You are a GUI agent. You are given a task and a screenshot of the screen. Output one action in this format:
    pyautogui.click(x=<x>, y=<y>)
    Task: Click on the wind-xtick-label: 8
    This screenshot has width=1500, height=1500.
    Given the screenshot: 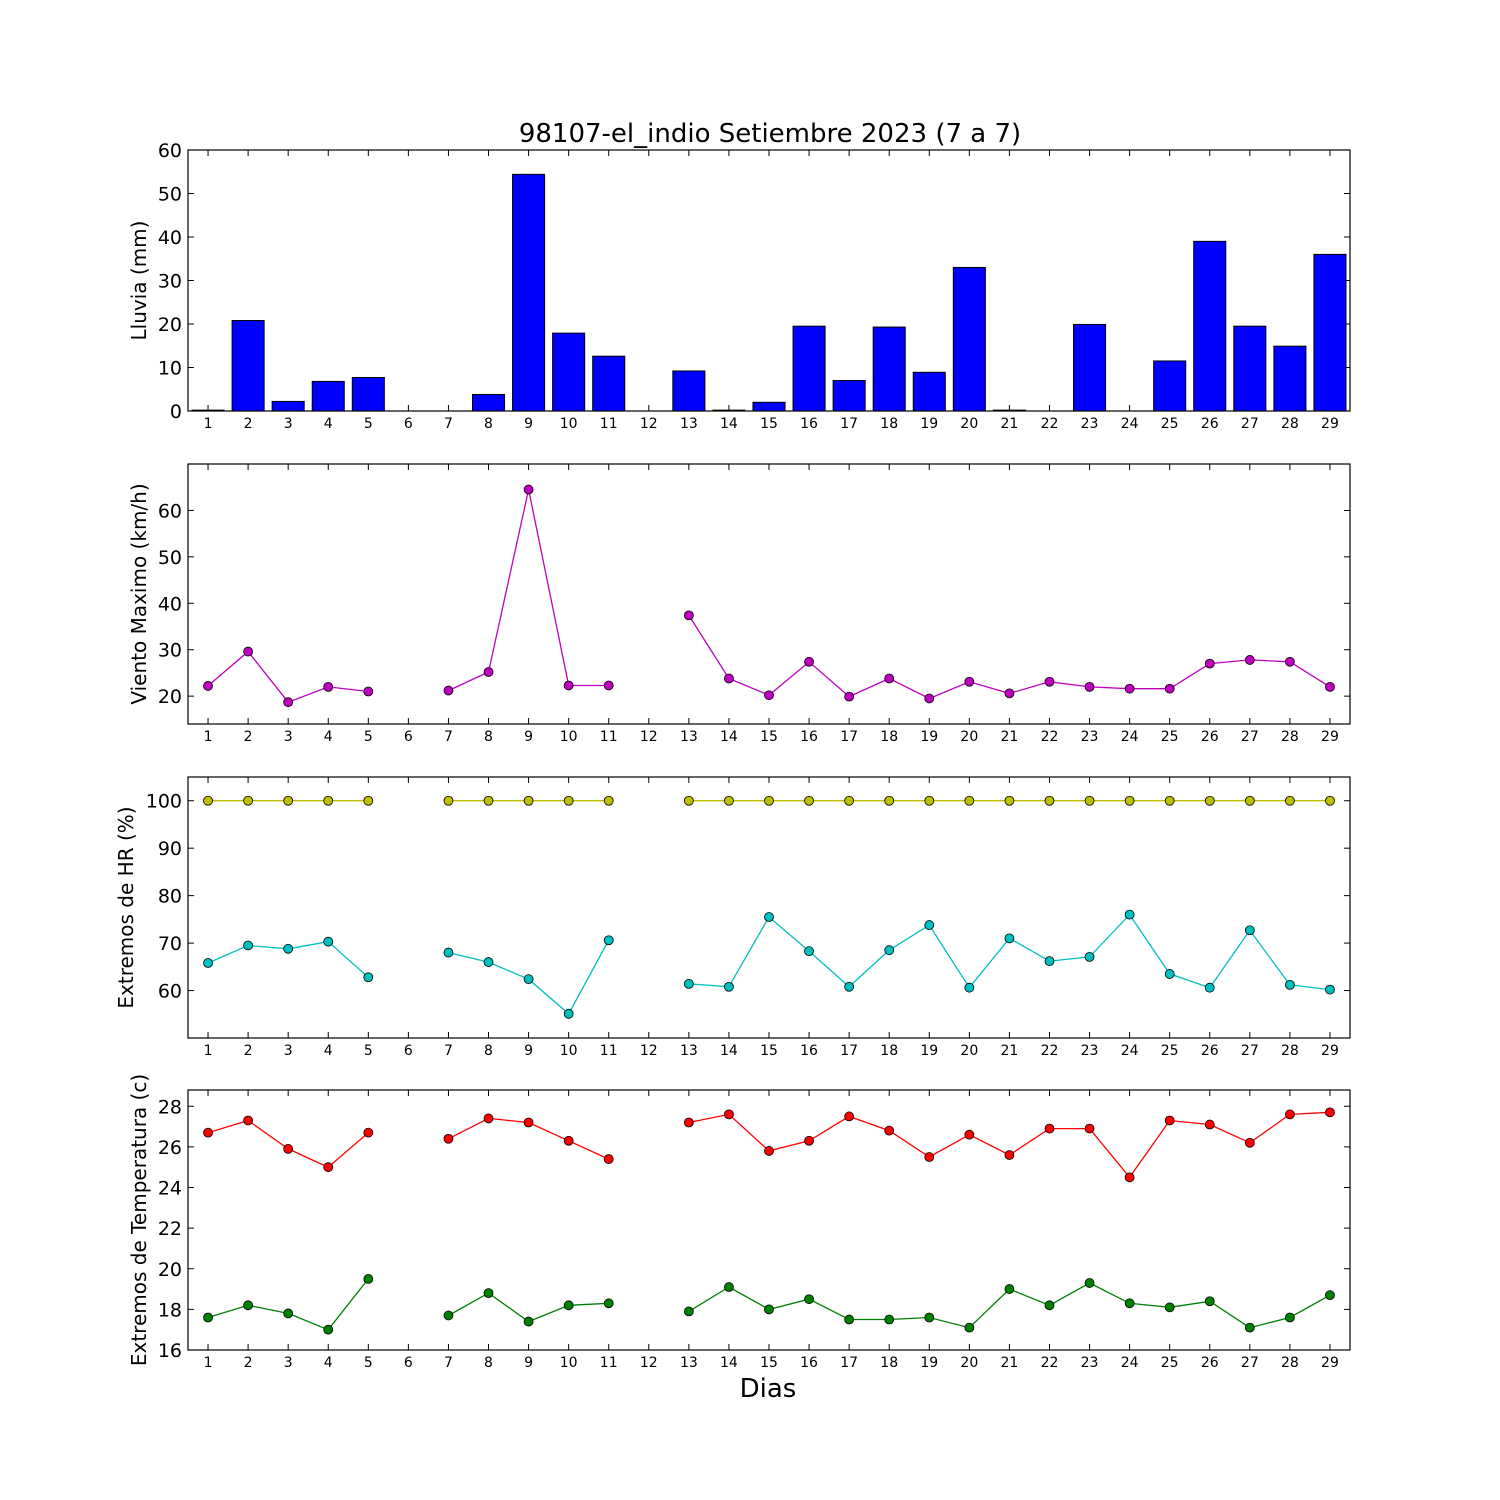 What is the action you would take?
    pyautogui.click(x=488, y=737)
    